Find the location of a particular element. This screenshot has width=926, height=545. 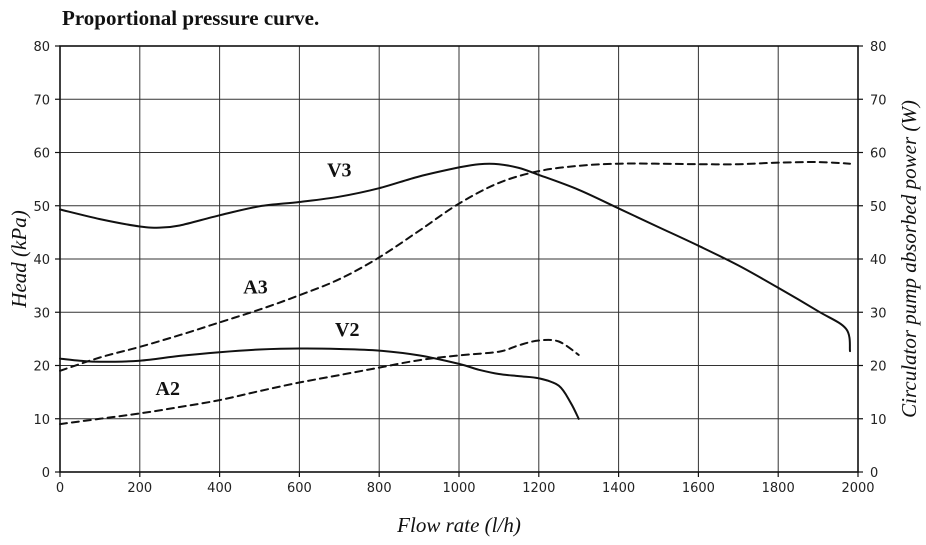

y-tick-label: 10 is located at coordinates (41, 420).